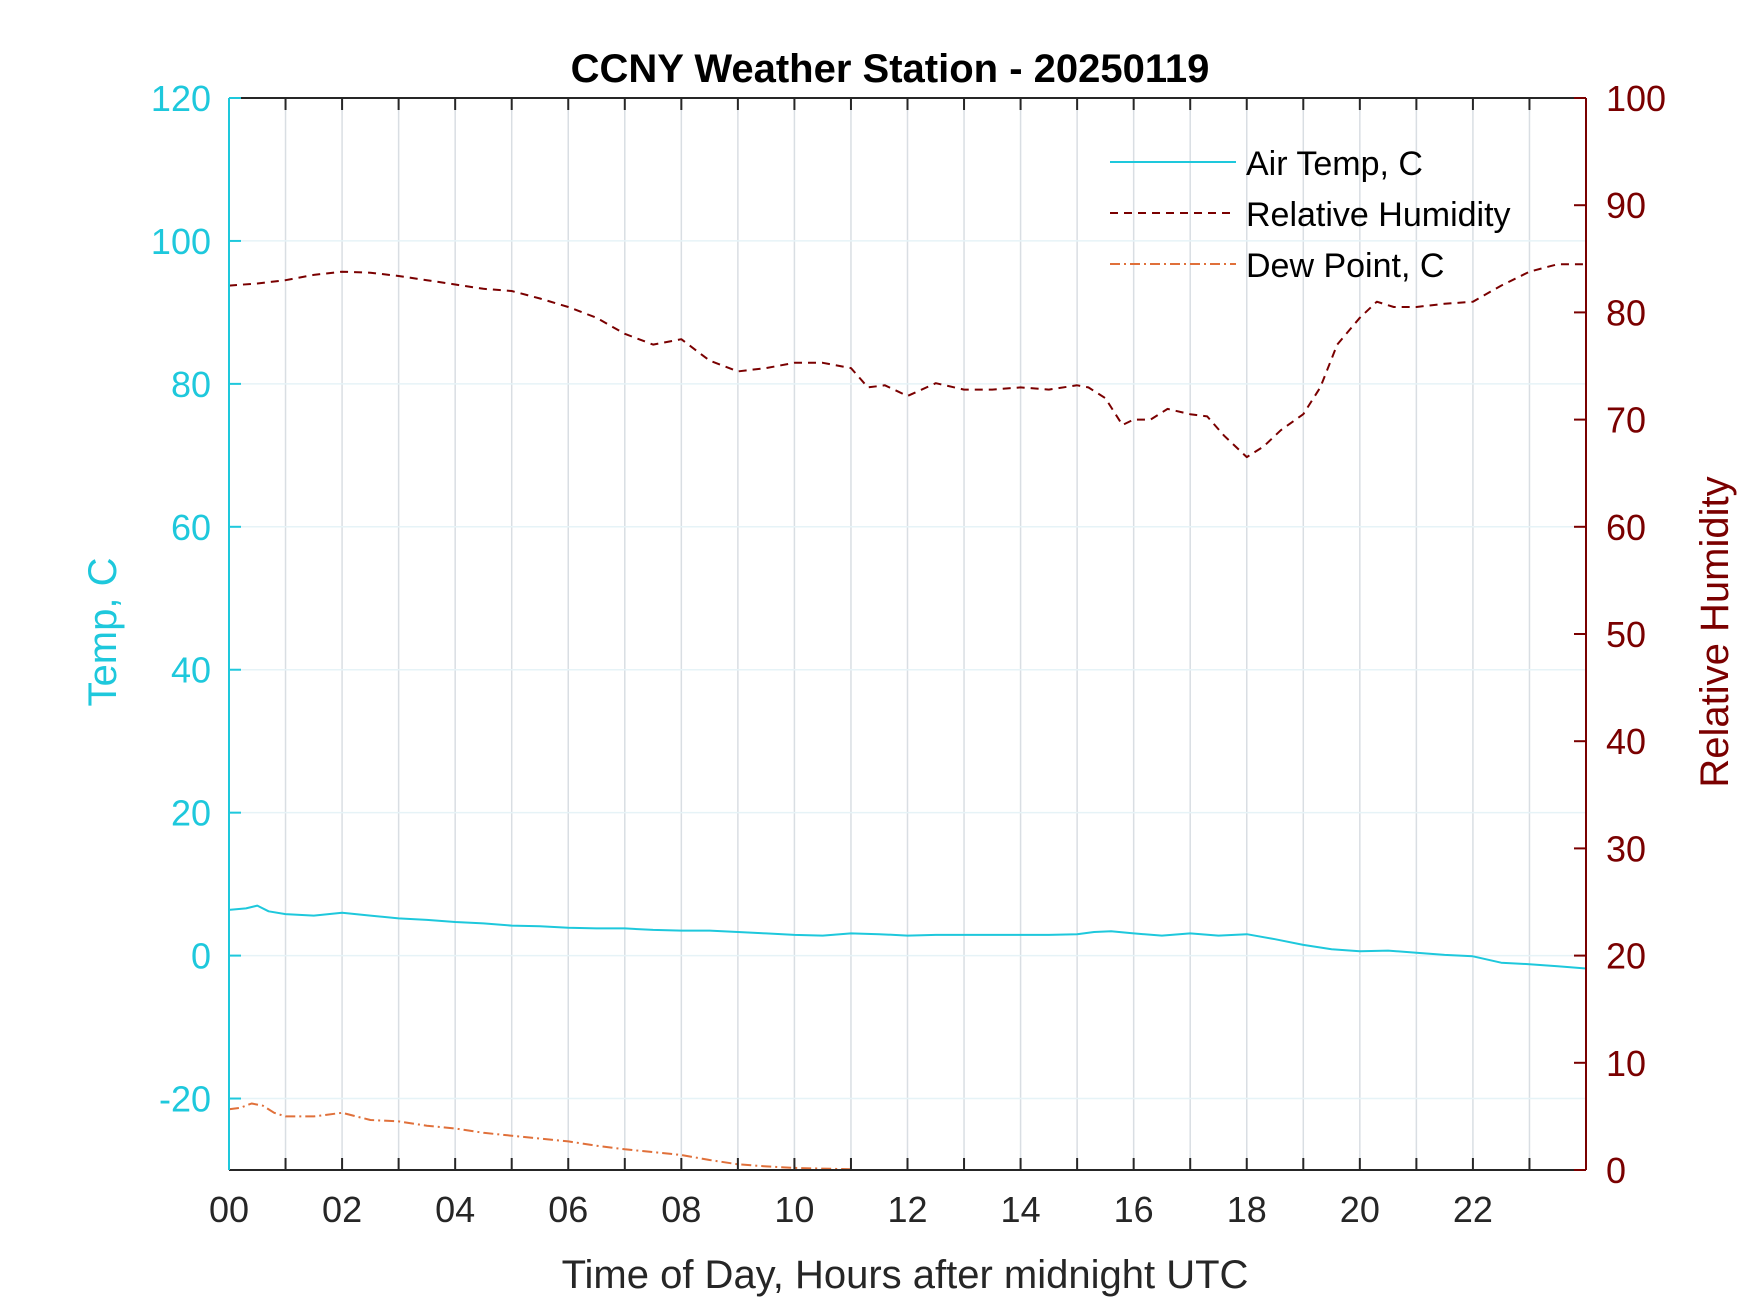 Image resolution: width=1750 pixels, height=1313 pixels. What do you see at coordinates (1626, 741) in the screenshot?
I see `y-right-tick-label: 40` at bounding box center [1626, 741].